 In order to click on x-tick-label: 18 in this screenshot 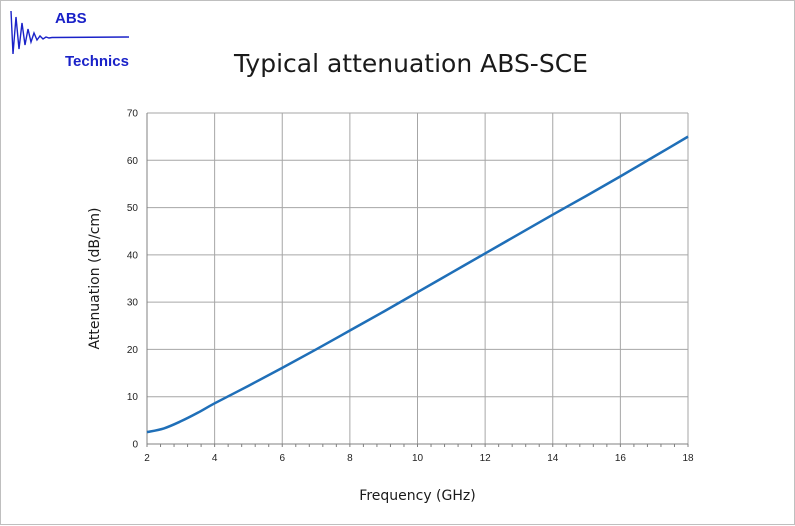, I will do `click(688, 458)`.